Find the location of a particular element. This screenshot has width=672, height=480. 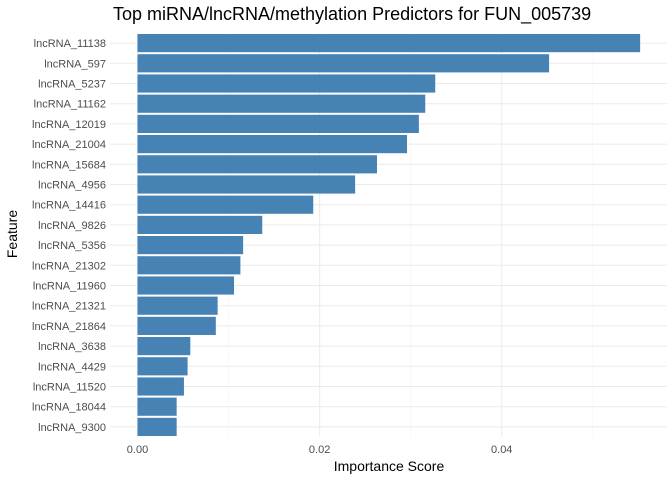

x-axis-title: Importance Score is located at coordinates (389, 466).